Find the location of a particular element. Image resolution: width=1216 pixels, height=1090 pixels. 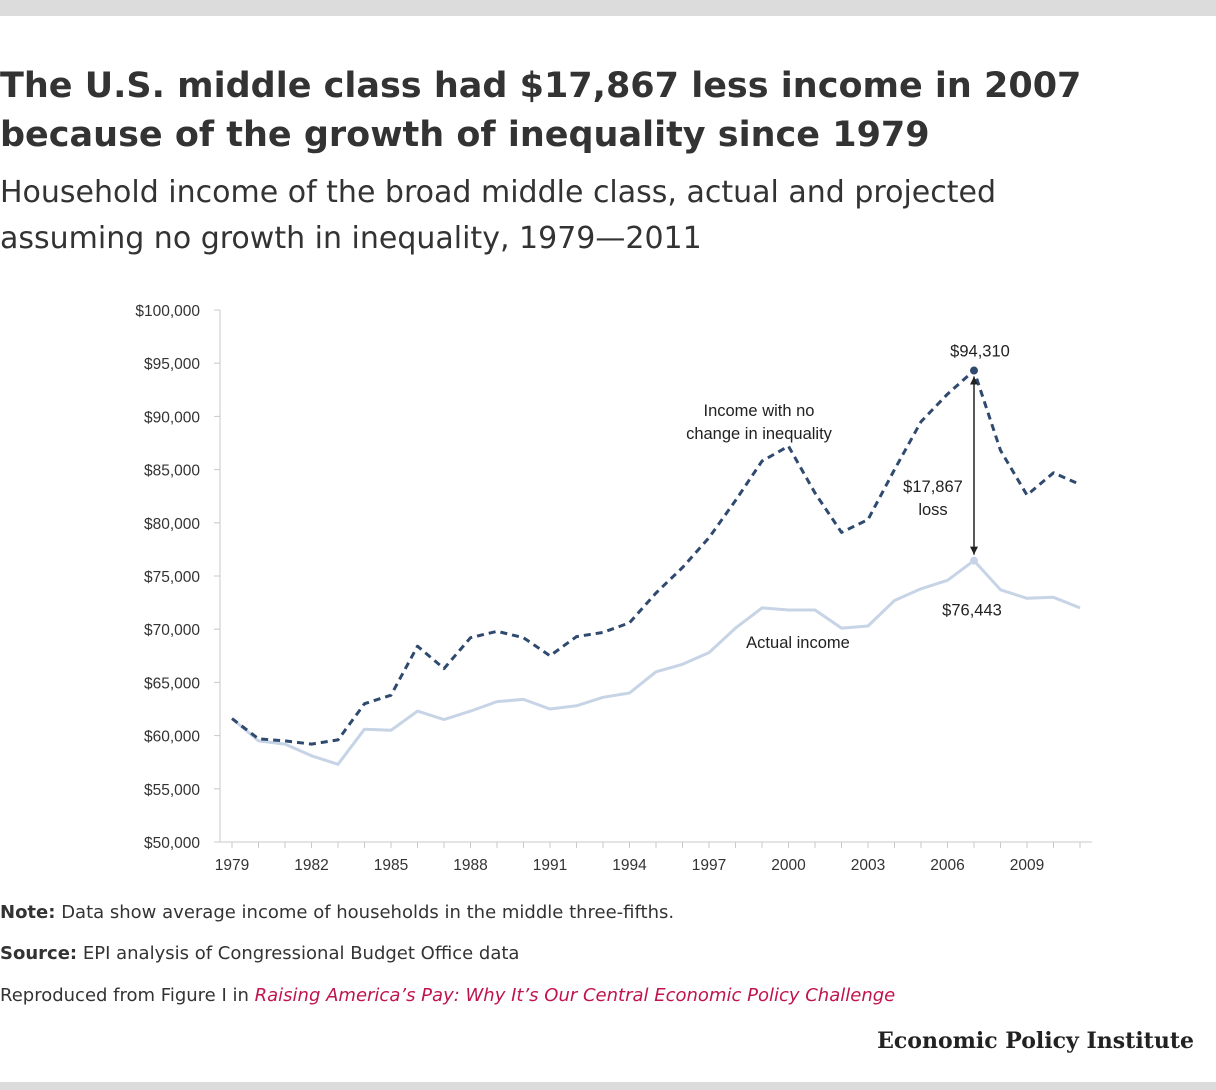

x-tick-label: 2006 is located at coordinates (947, 865).